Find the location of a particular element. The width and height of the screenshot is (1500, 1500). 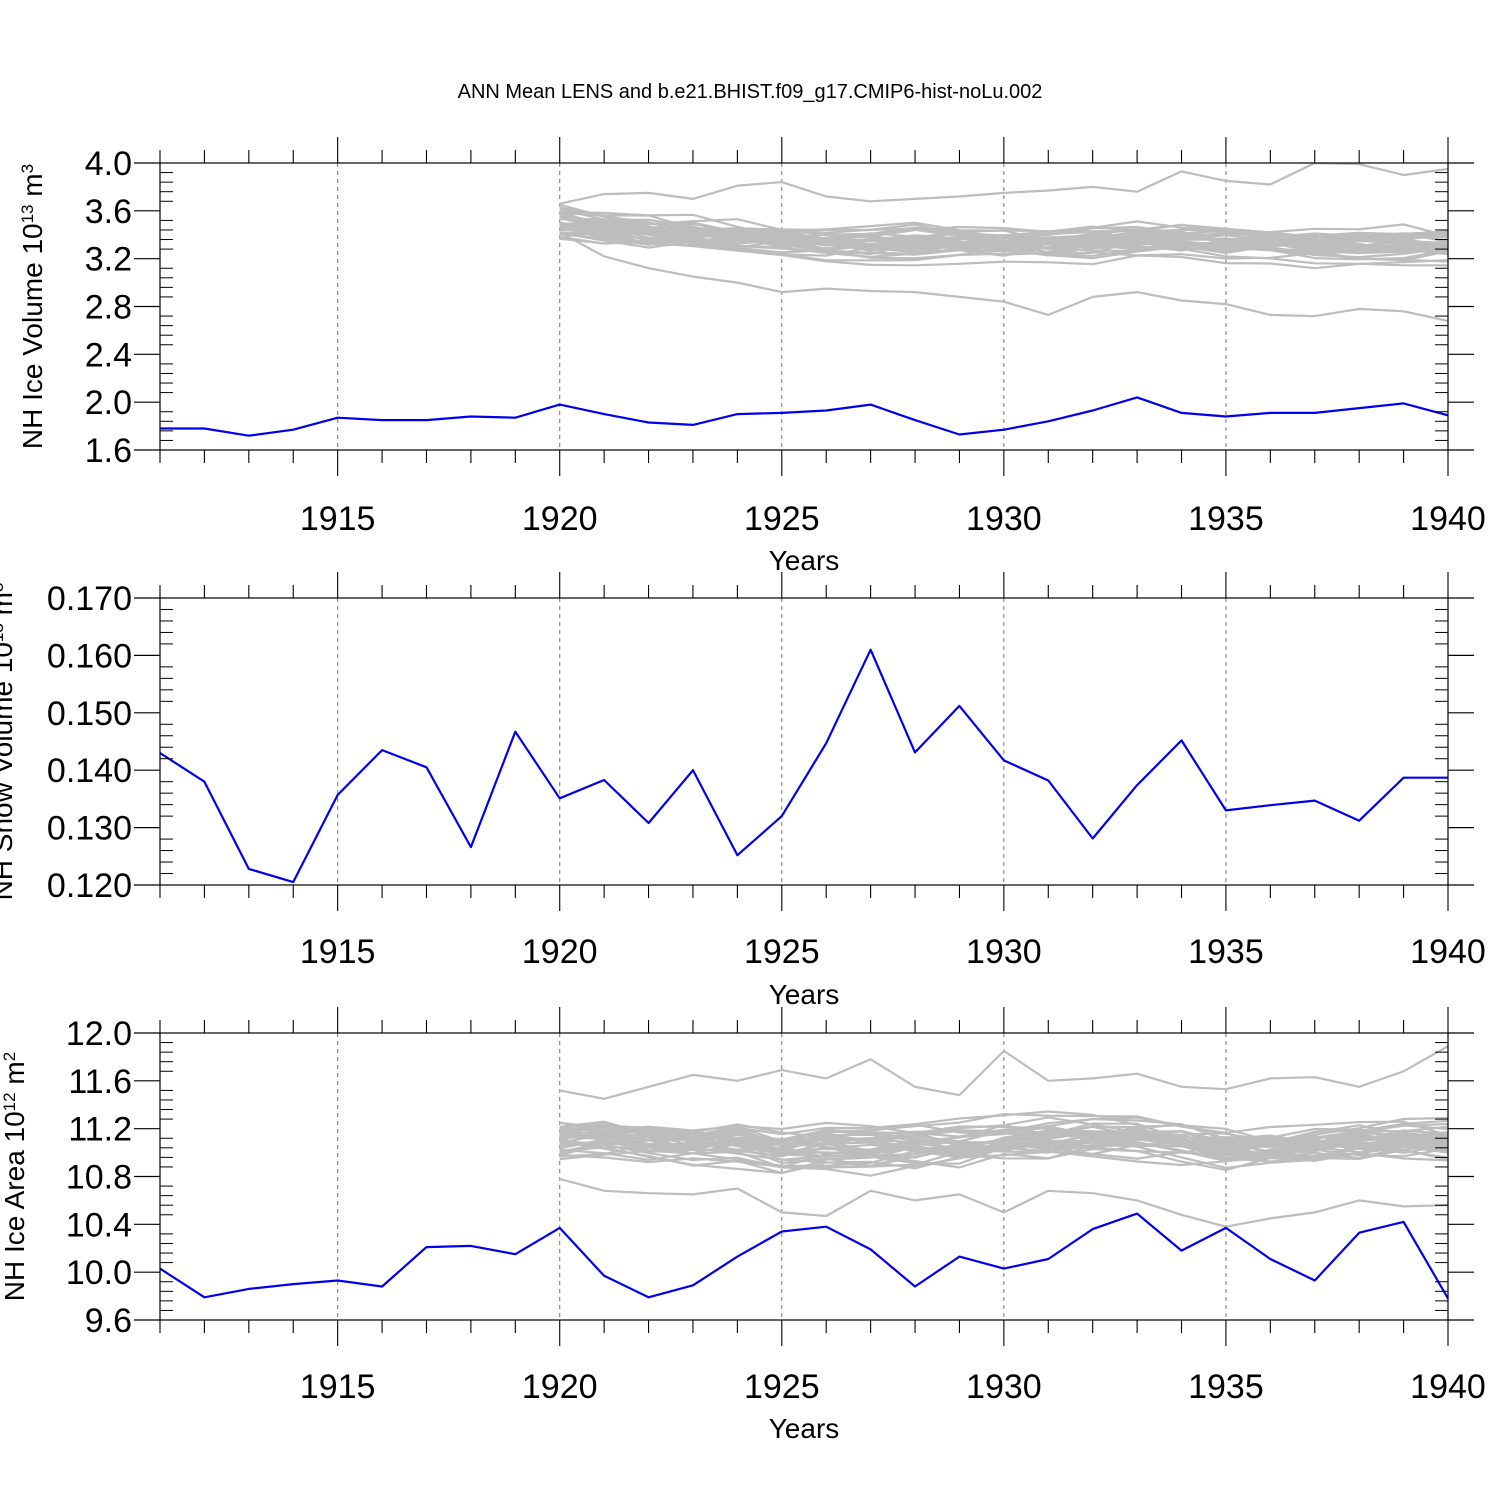

y-tick-label: 2.0 is located at coordinates (108, 403).